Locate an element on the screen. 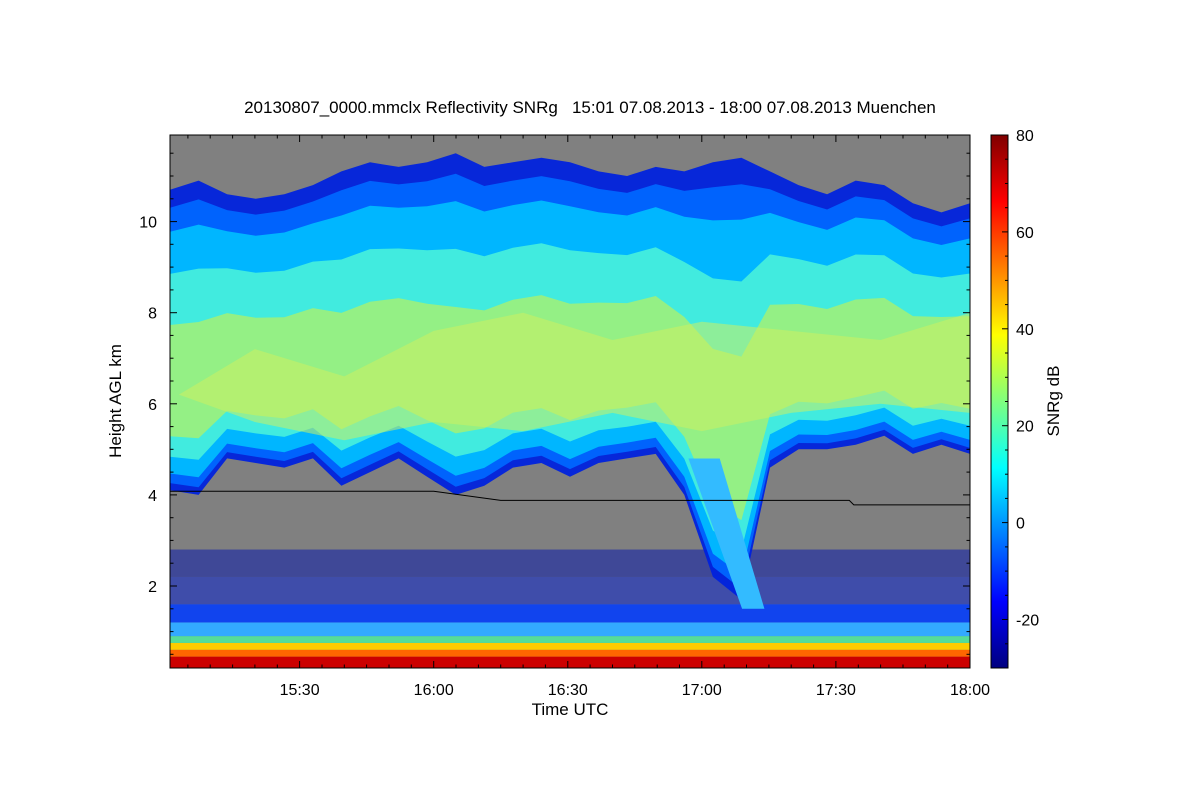  colorbar-label: SNRg dB is located at coordinates (1053, 401).